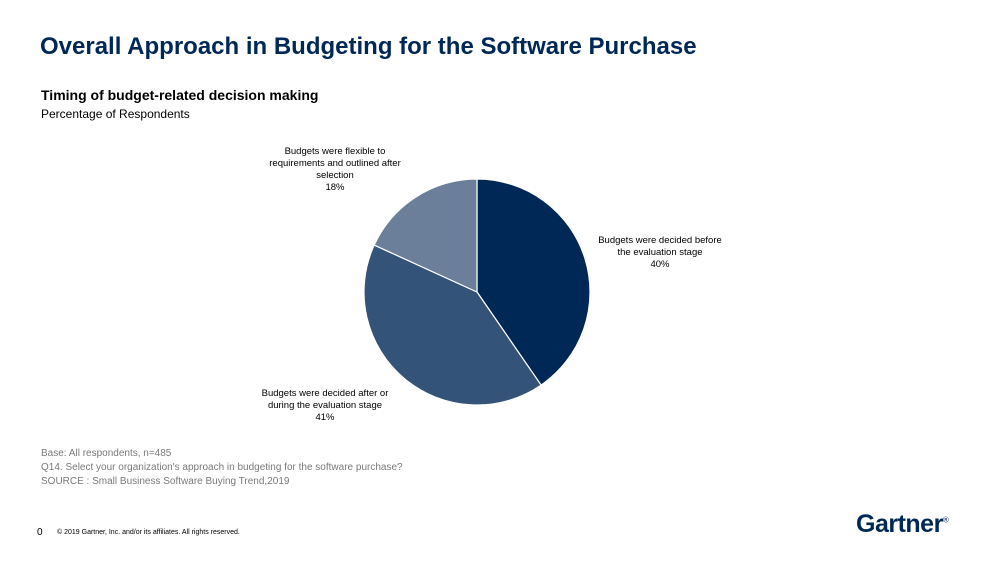  I want to click on slice-value-label: 18%, so click(335, 187).